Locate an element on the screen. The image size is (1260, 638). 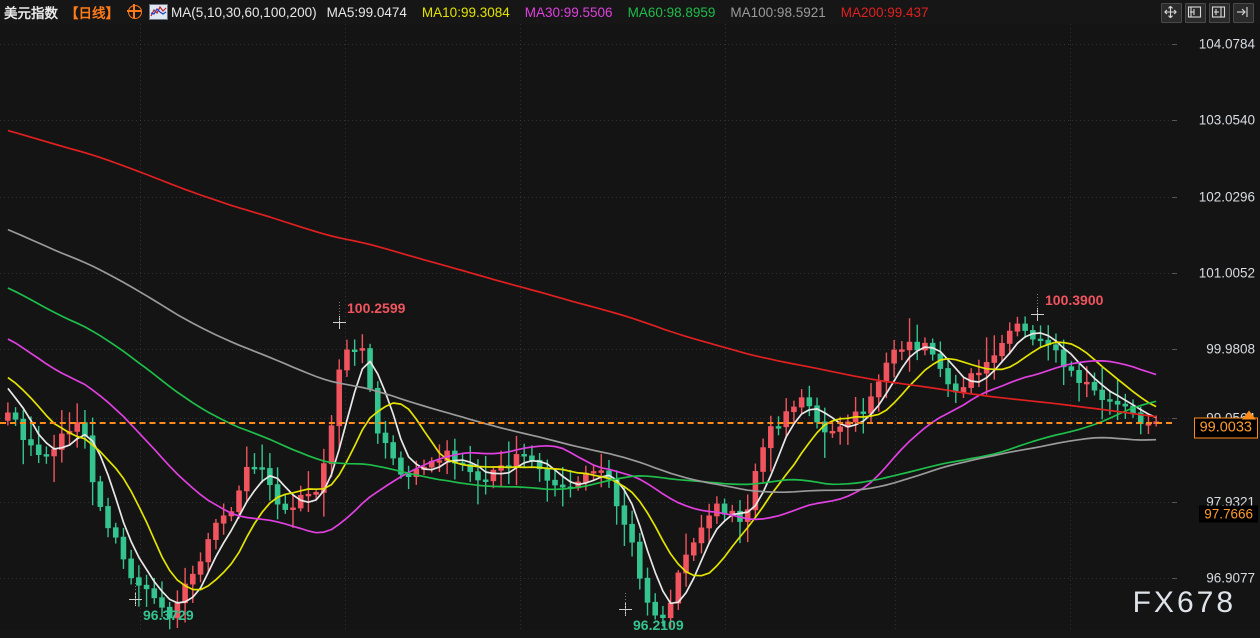
axis-label: 96.9077 is located at coordinates (1230, 578).